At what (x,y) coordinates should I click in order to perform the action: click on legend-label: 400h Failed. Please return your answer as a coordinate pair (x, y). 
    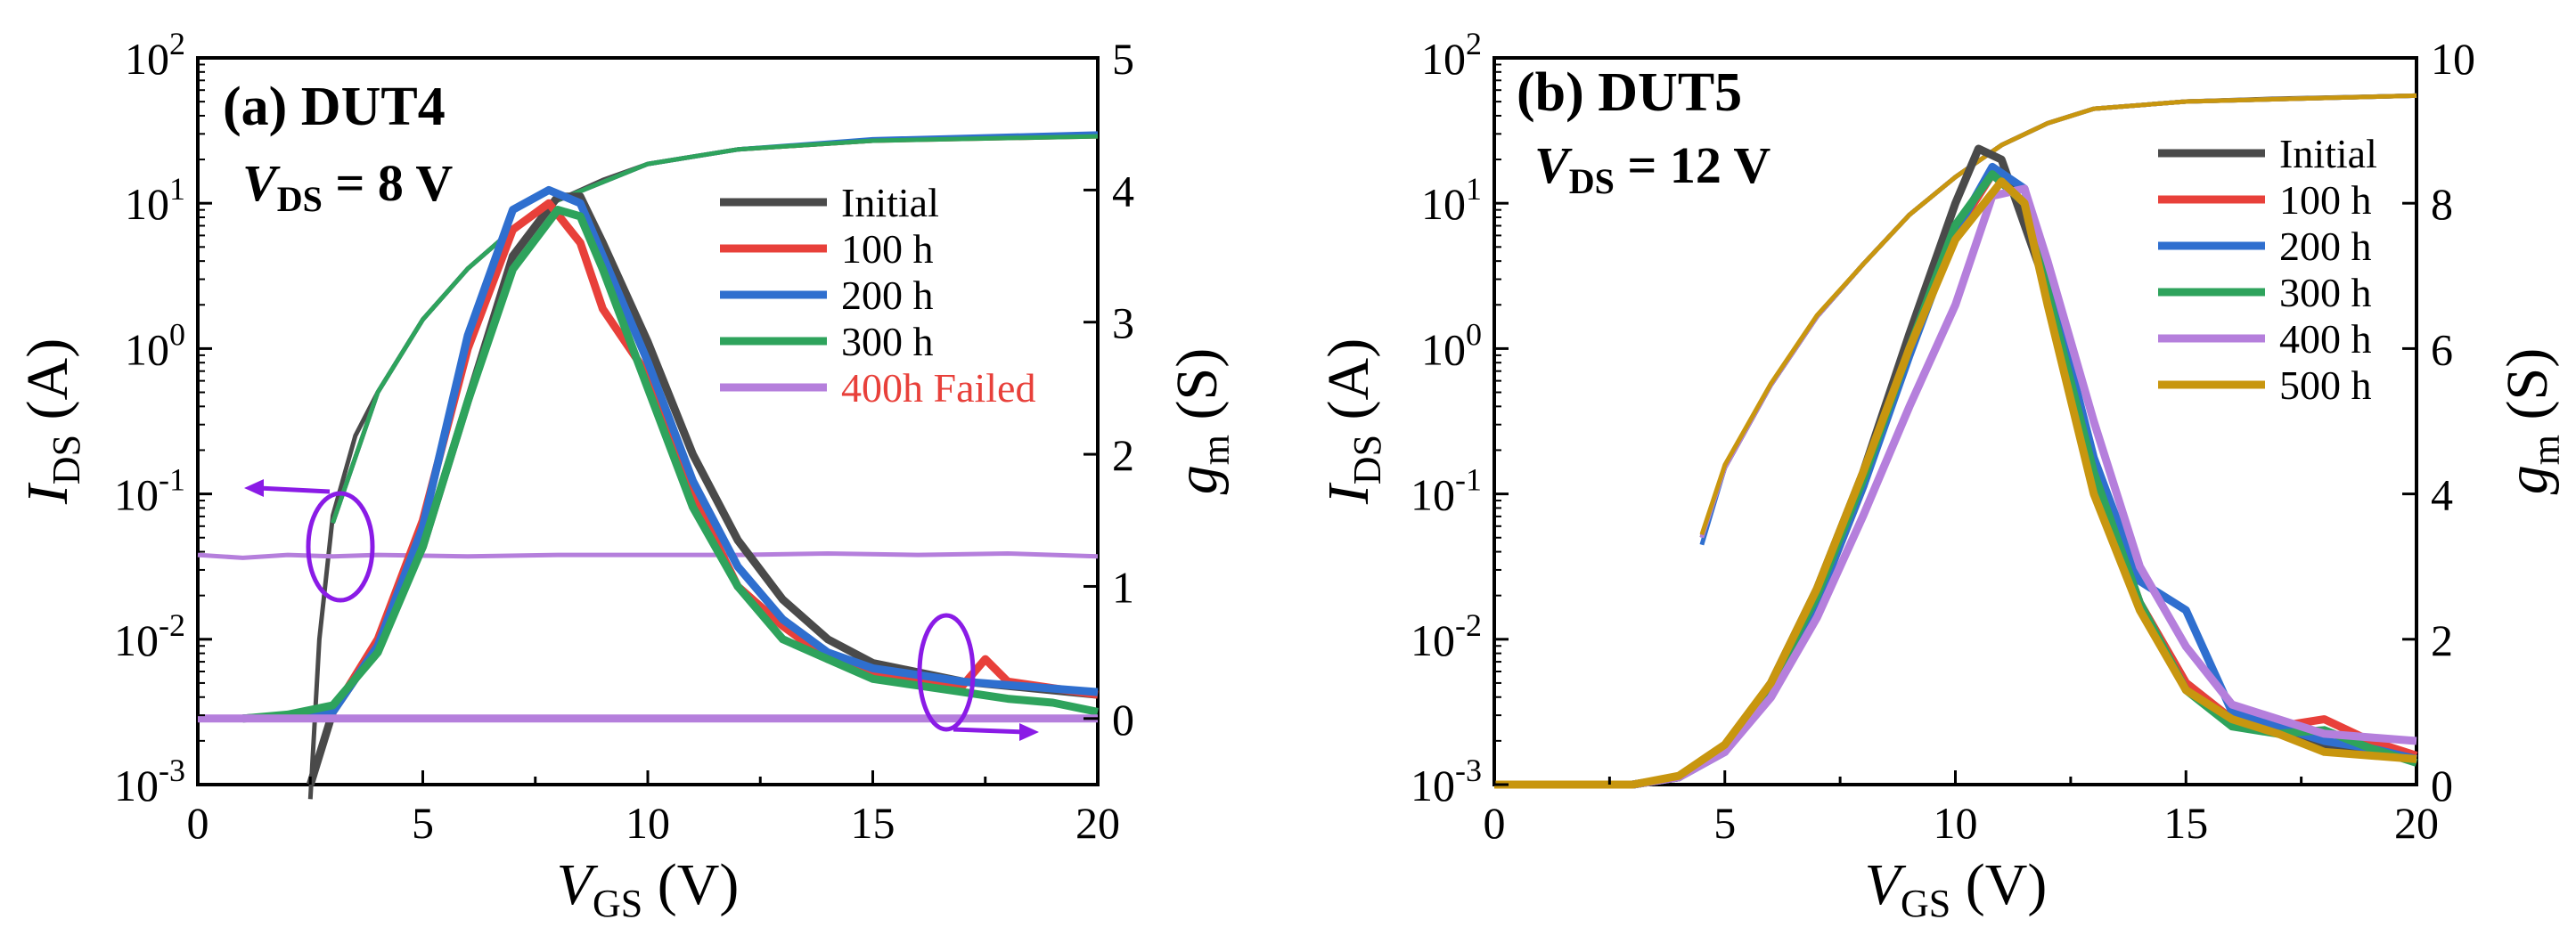
    Looking at the image, I should click on (938, 388).